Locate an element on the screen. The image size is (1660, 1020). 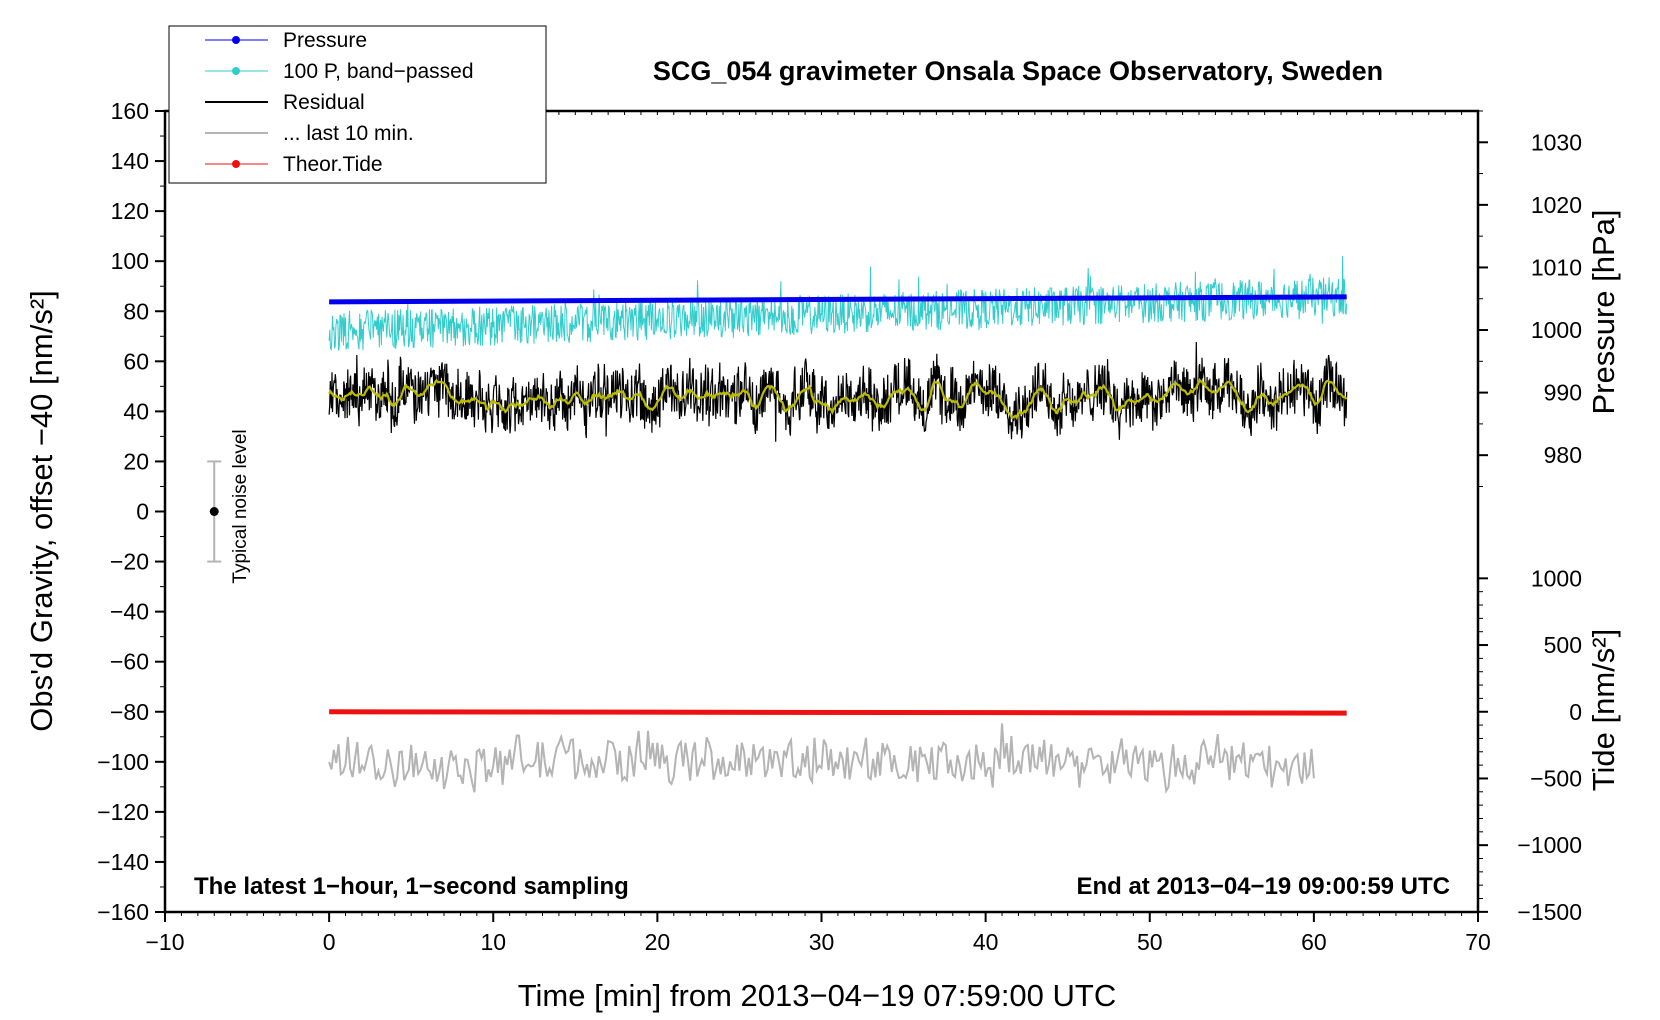
annotation-bottom-left: The latest 1−hour, 1−second sampling is located at coordinates (411, 886).